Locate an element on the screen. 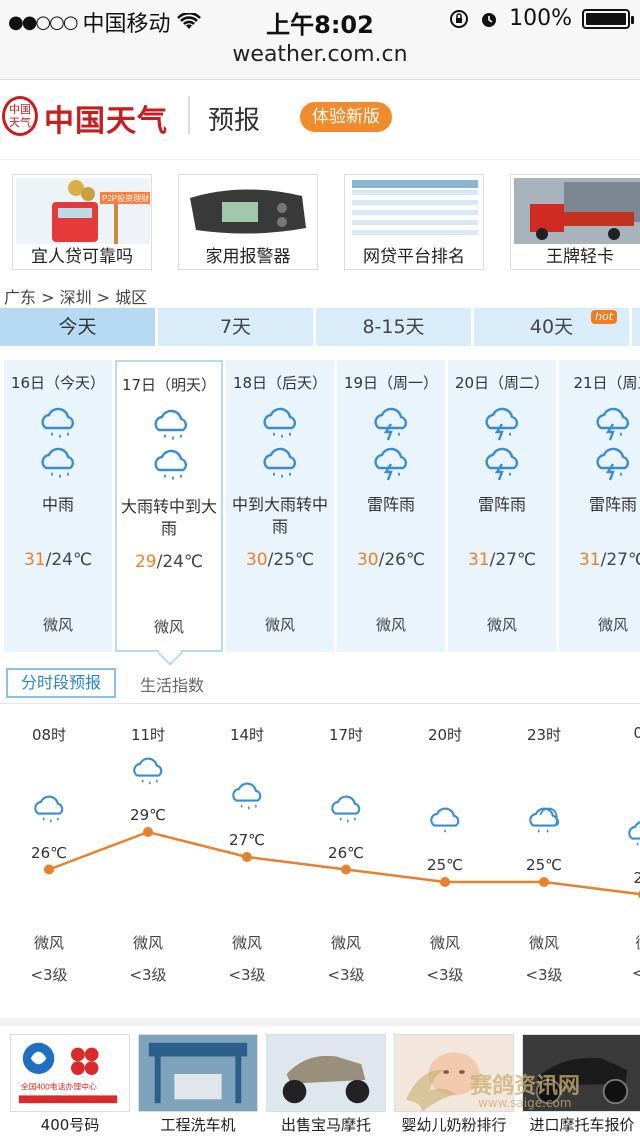  battery-percent: 100% is located at coordinates (540, 18).